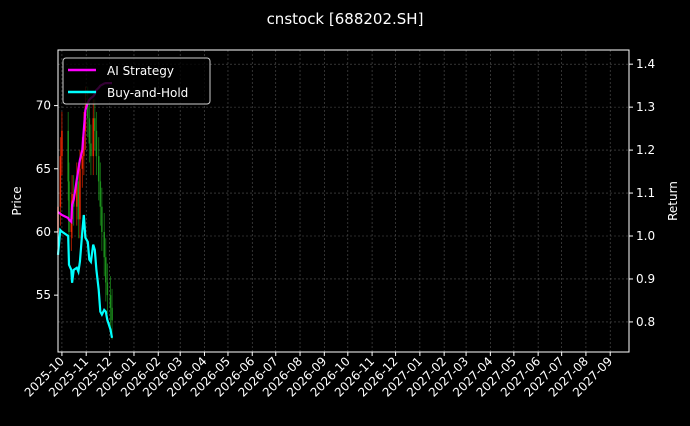  What do you see at coordinates (43, 295) in the screenshot?
I see `left-tick-label: 55` at bounding box center [43, 295].